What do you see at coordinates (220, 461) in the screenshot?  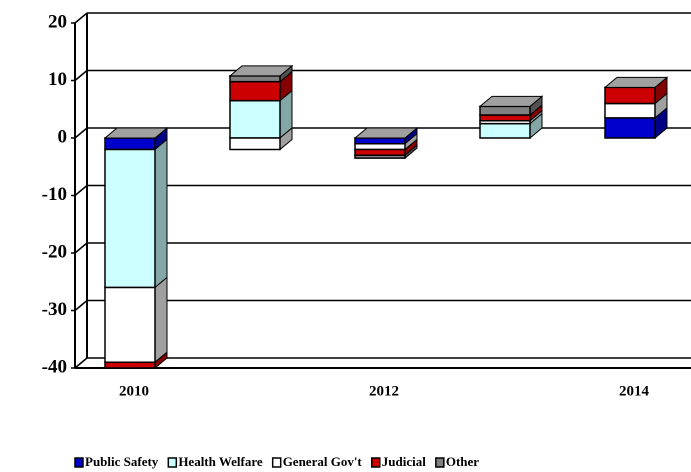 I see `legend-label: Health Welfare` at bounding box center [220, 461].